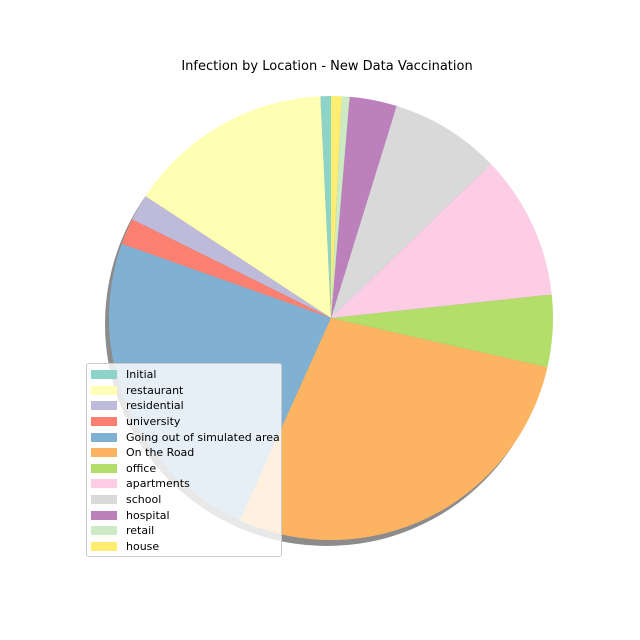 The height and width of the screenshot is (640, 640). I want to click on pie-slice-university, so click(226, 268).